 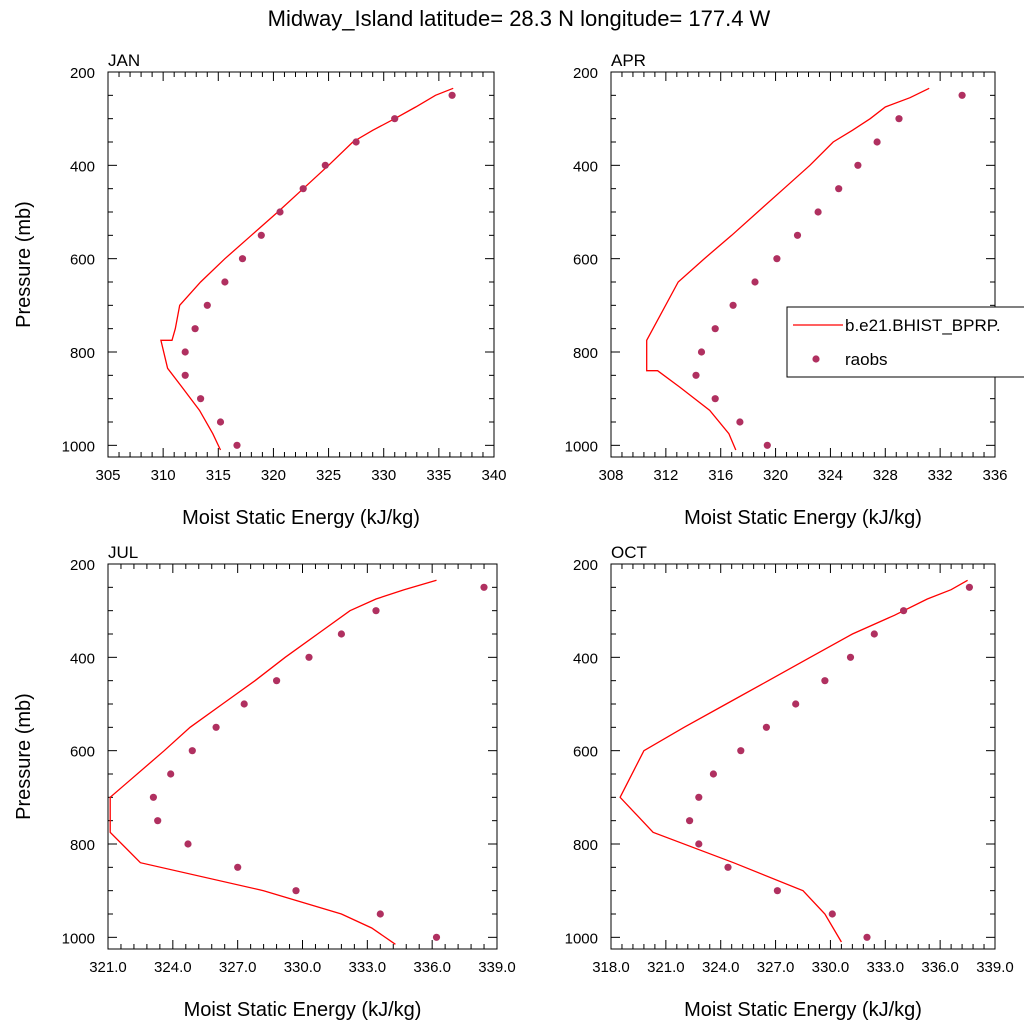 What do you see at coordinates (218, 475) in the screenshot?
I see `x-tick-label: 315` at bounding box center [218, 475].